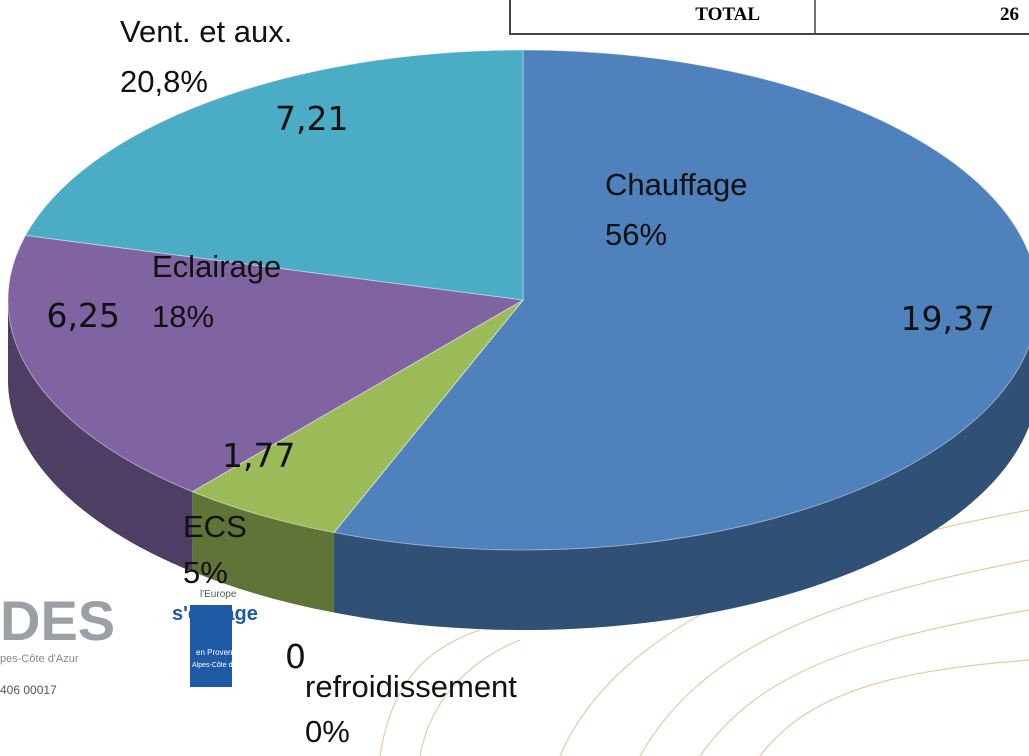 The width and height of the screenshot is (1029, 756). I want to click on category-label: Chauffage, so click(676, 184).